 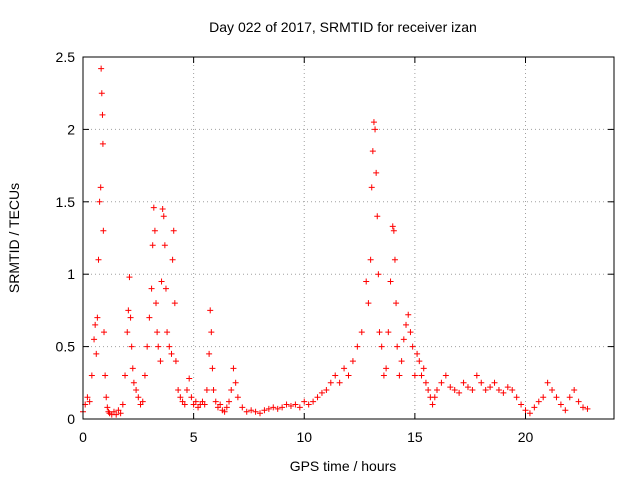 What do you see at coordinates (526, 437) in the screenshot?
I see `x-tick-label: 20` at bounding box center [526, 437].